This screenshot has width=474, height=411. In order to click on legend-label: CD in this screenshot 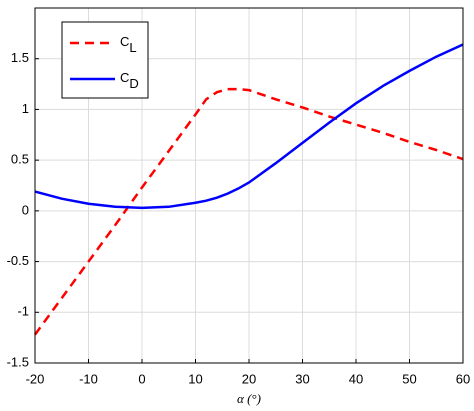, I will do `click(129, 80)`.